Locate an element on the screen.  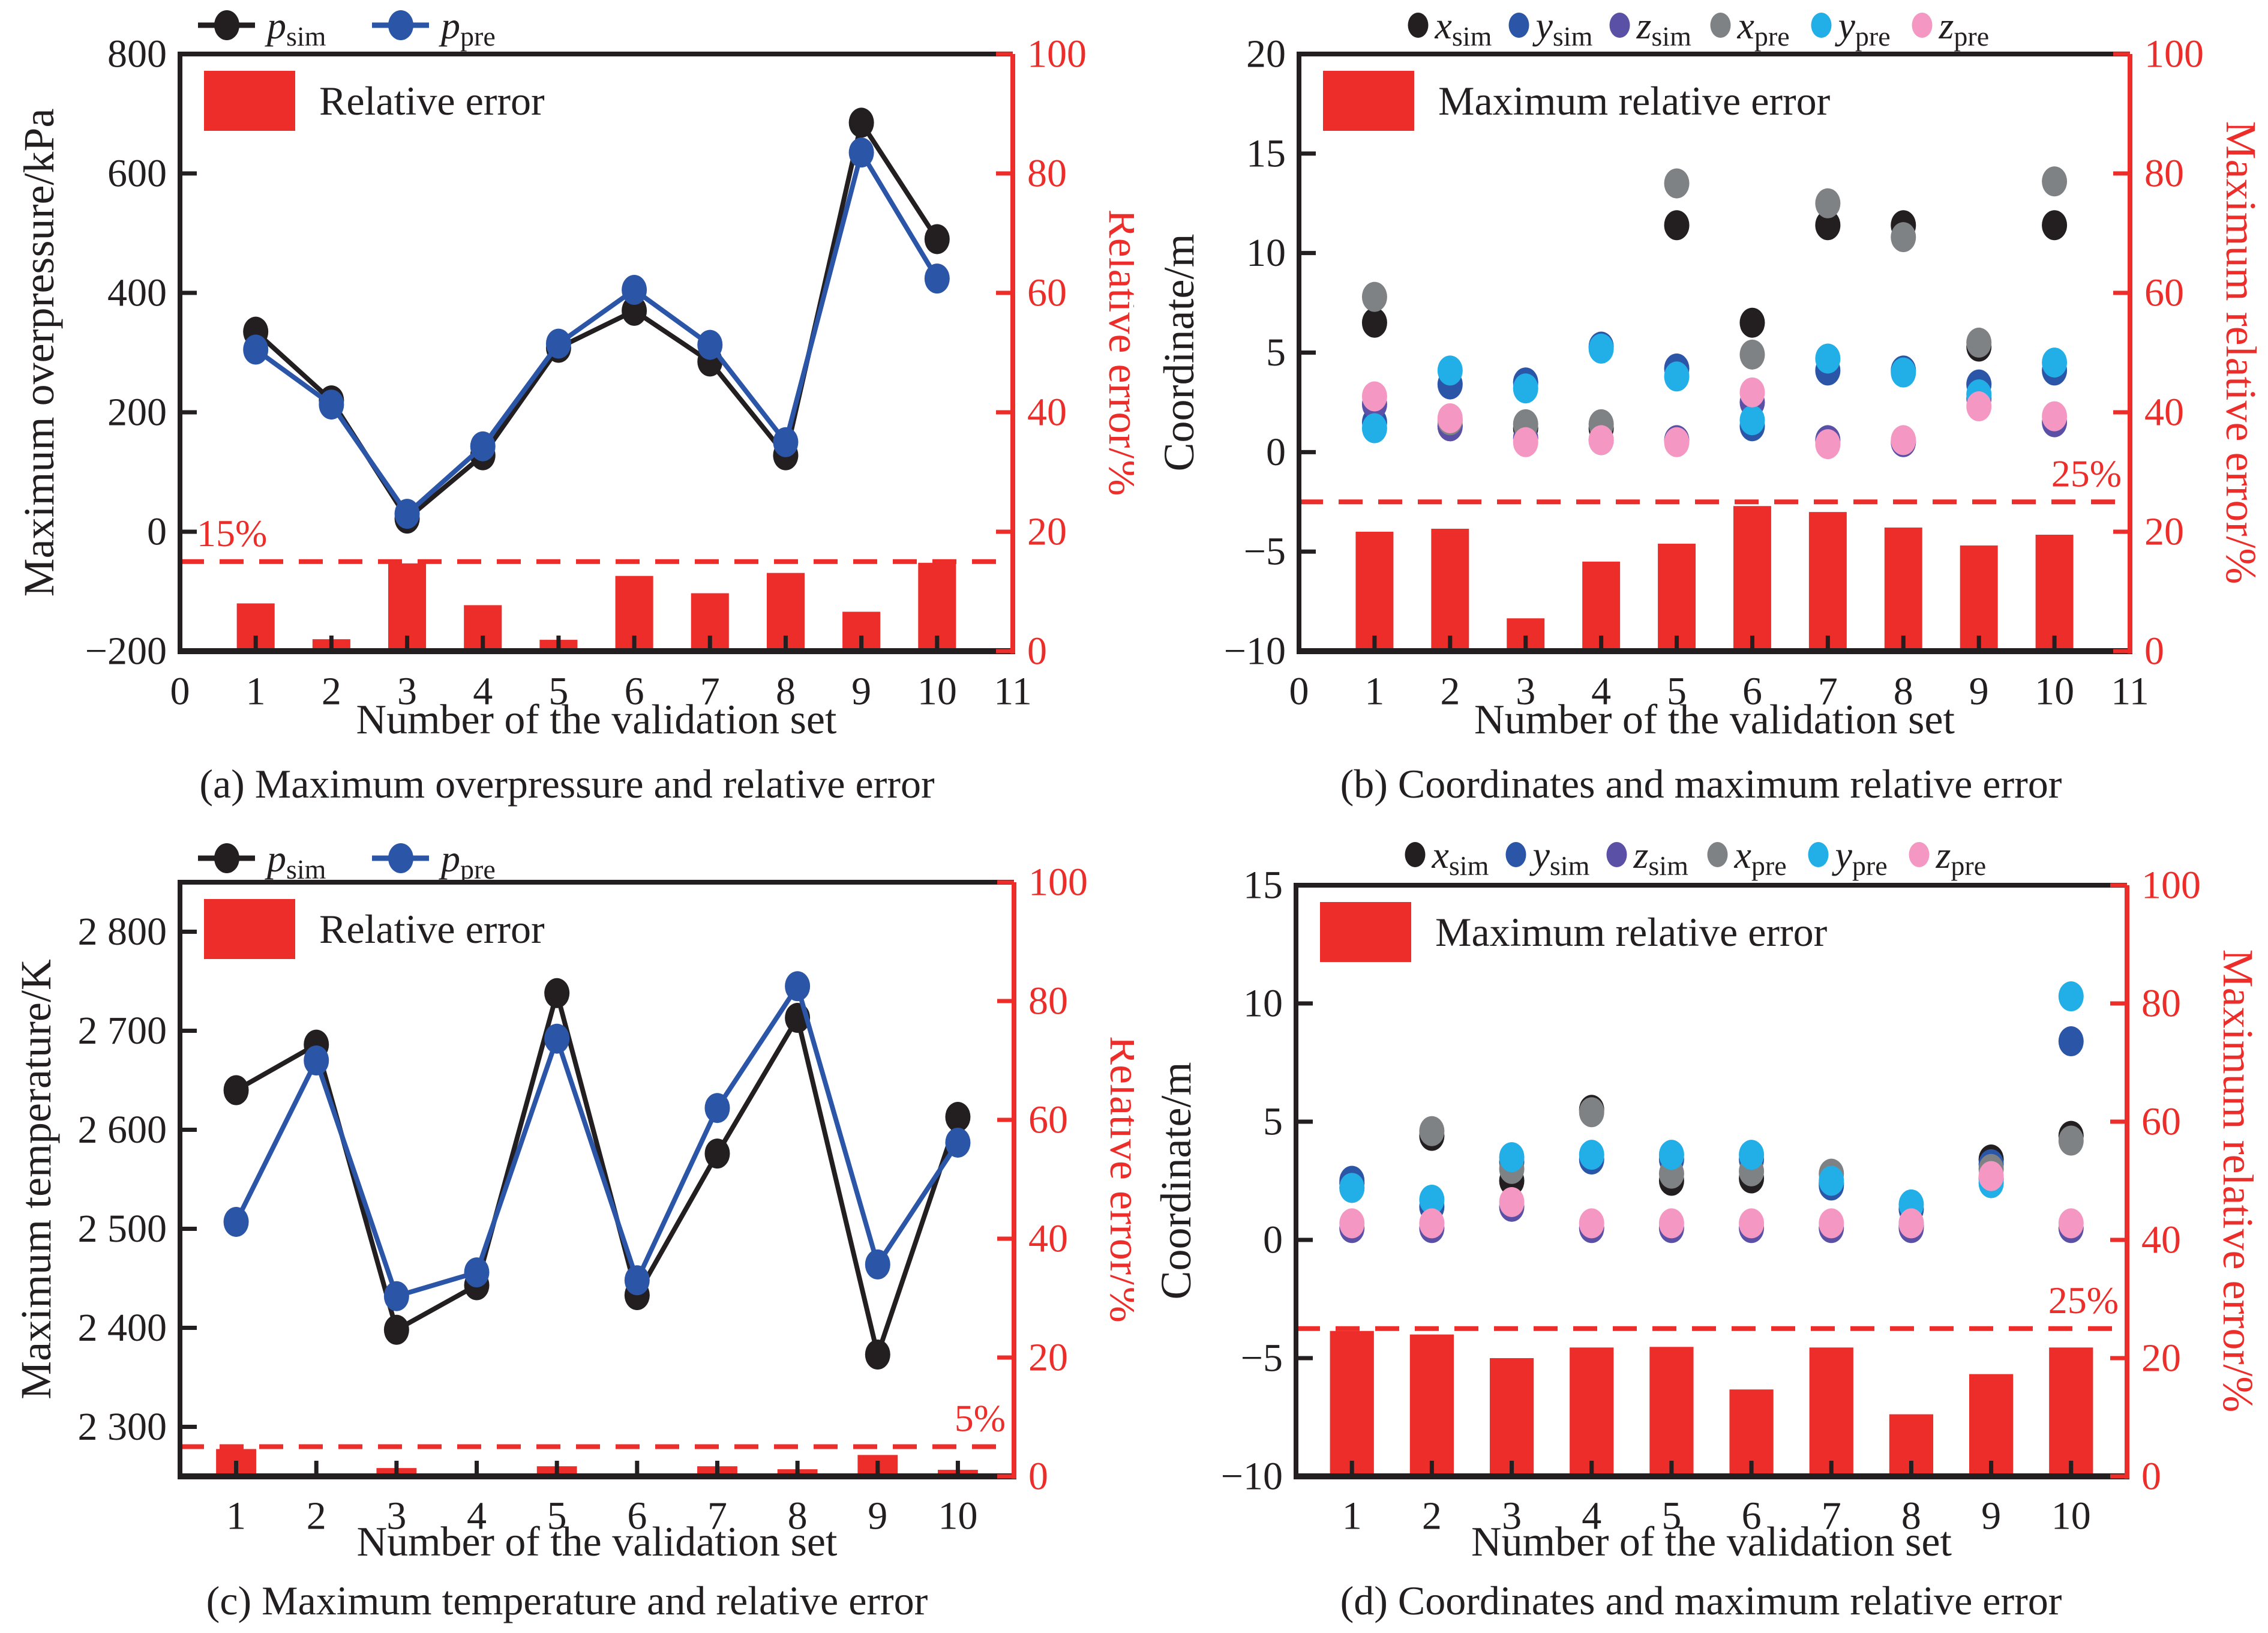
left-axis-title: Maximum temperature/K is located at coordinates (36, 1179).